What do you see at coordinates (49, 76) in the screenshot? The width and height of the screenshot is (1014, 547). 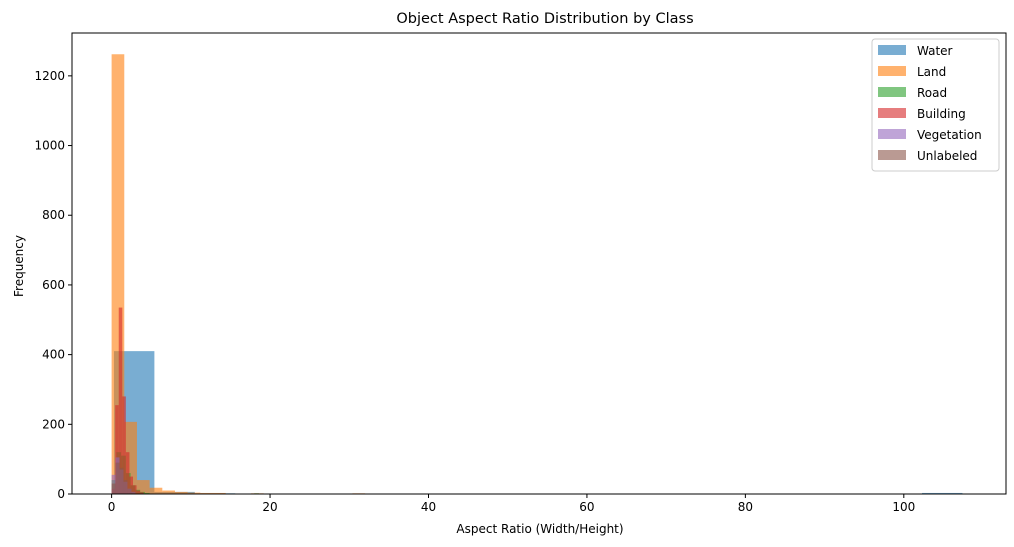 I see `y-tick-label: 1200` at bounding box center [49, 76].